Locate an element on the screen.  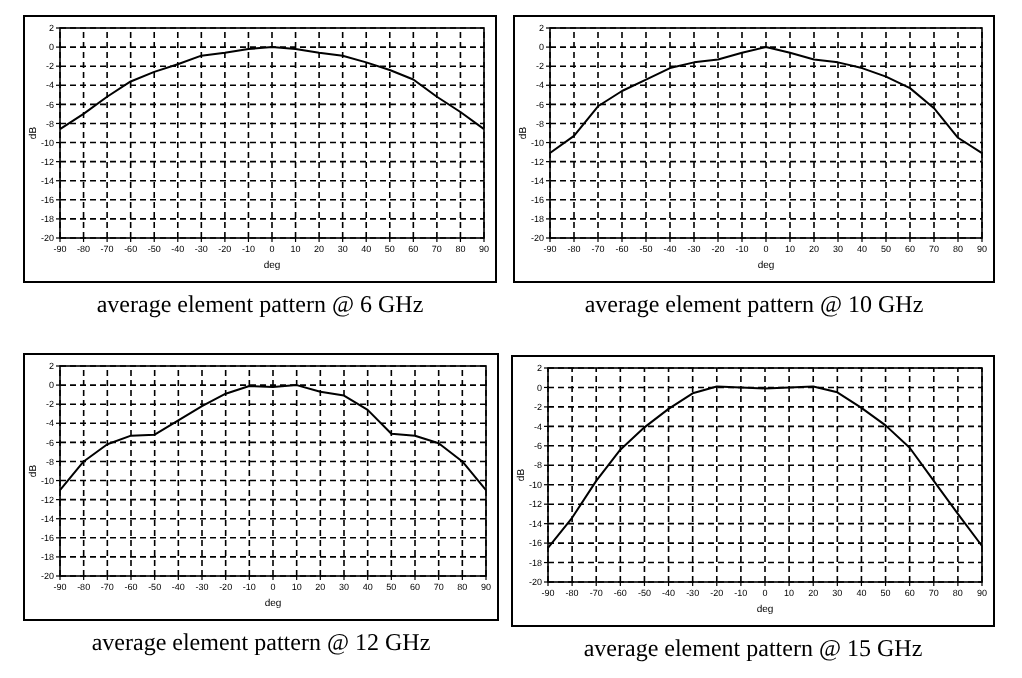
text: average element pattern @ 10 GHz is located at coordinates (754, 304).